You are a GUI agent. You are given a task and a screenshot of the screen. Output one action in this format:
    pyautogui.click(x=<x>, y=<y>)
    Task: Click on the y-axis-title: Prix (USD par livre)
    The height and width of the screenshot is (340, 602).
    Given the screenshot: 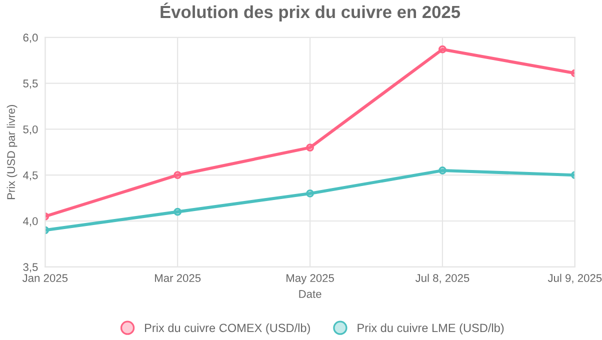 What is the action you would take?
    pyautogui.click(x=12, y=152)
    